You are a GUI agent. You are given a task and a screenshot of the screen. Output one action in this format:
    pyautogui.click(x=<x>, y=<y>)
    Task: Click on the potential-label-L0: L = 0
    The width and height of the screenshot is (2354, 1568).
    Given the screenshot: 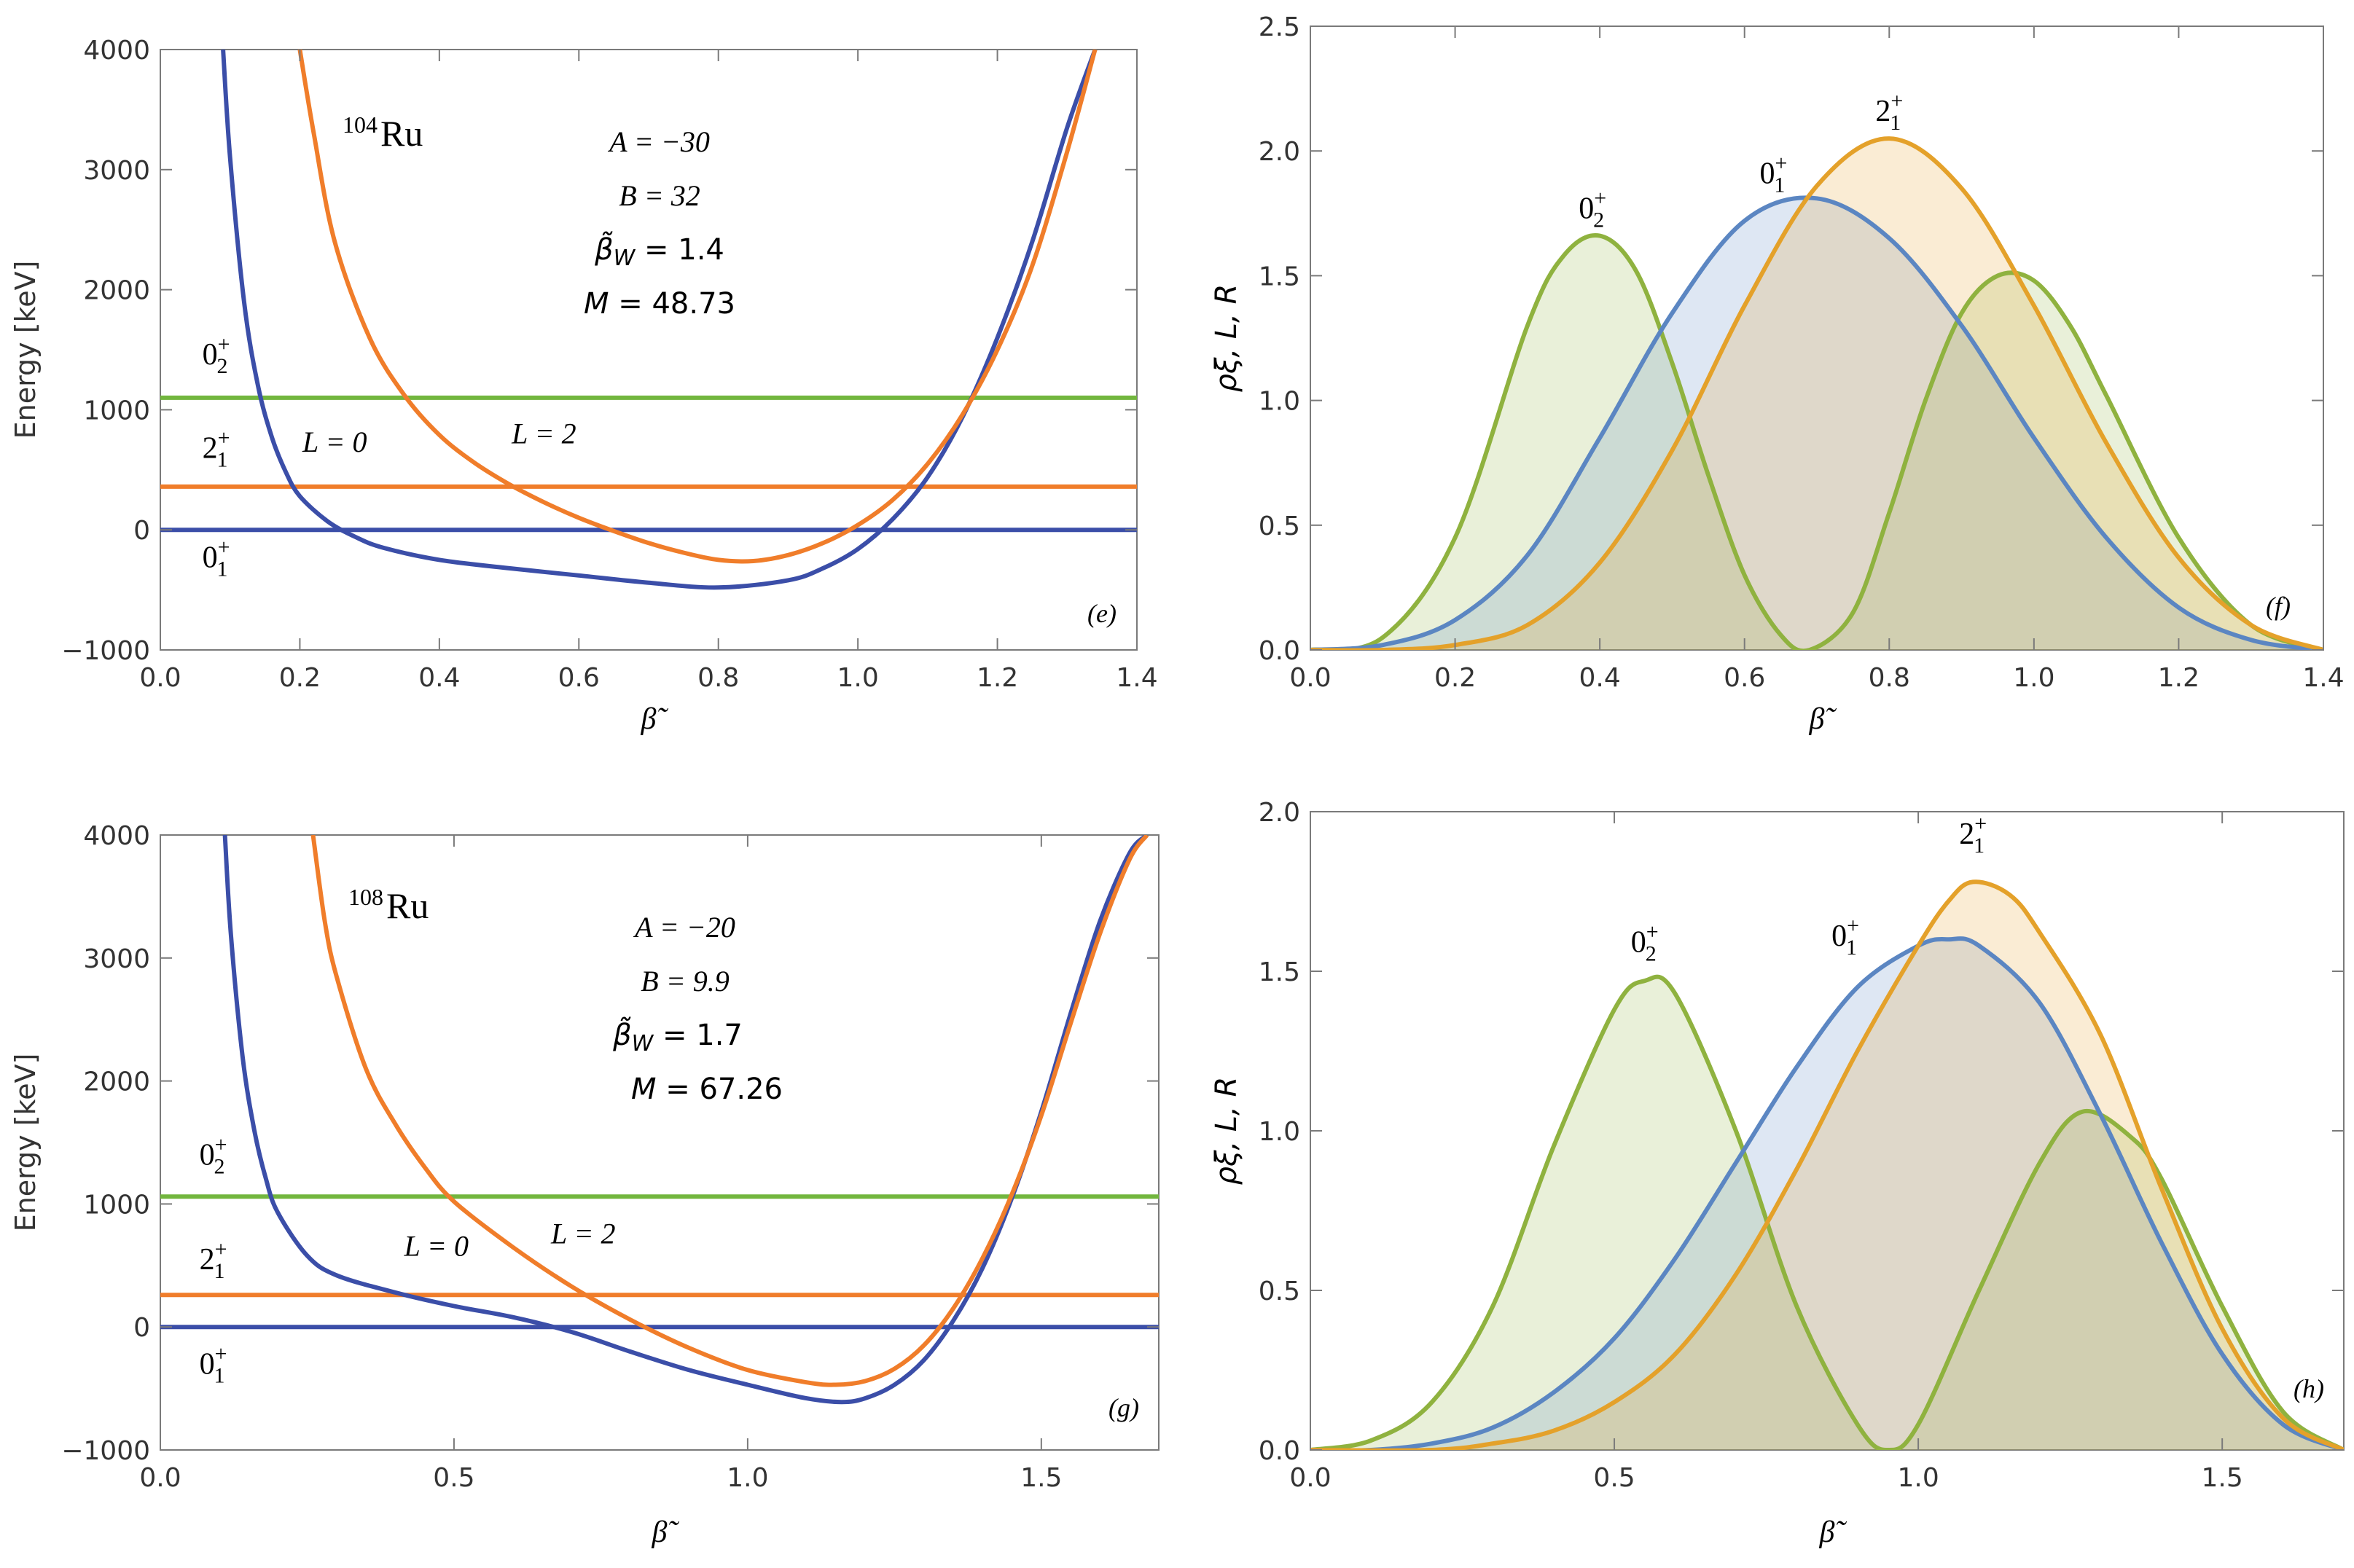 What is the action you would take?
    pyautogui.click(x=436, y=1245)
    